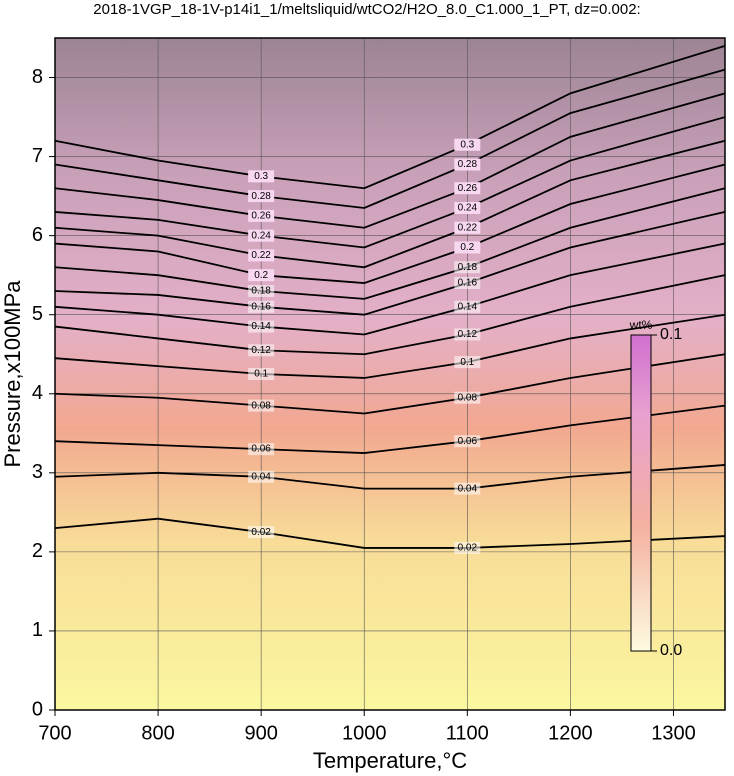 Image resolution: width=734 pixels, height=776 pixels. What do you see at coordinates (364, 733) in the screenshot?
I see `x-tick-label: 1000` at bounding box center [364, 733].